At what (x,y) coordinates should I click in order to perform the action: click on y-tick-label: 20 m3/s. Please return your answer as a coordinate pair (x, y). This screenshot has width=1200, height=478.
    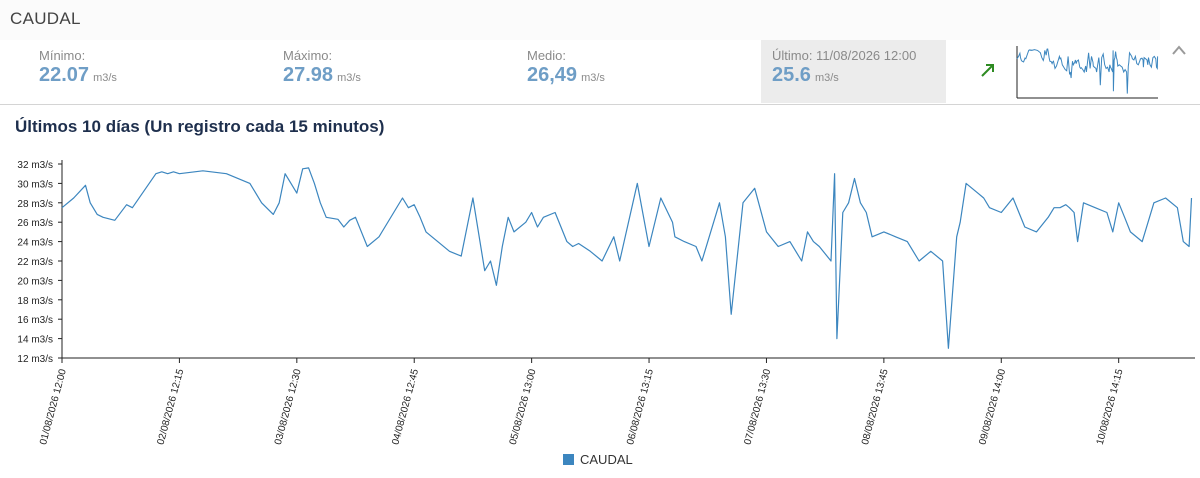
    Looking at the image, I should click on (35, 281).